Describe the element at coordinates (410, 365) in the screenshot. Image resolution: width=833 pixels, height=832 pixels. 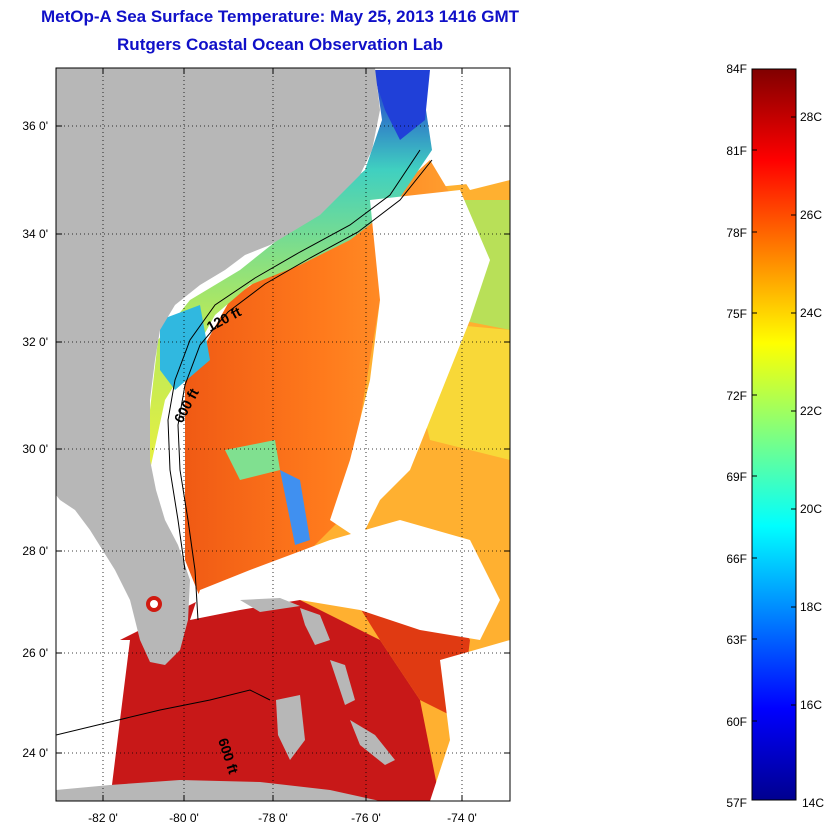
I see `cloud-mass-east` at that location.